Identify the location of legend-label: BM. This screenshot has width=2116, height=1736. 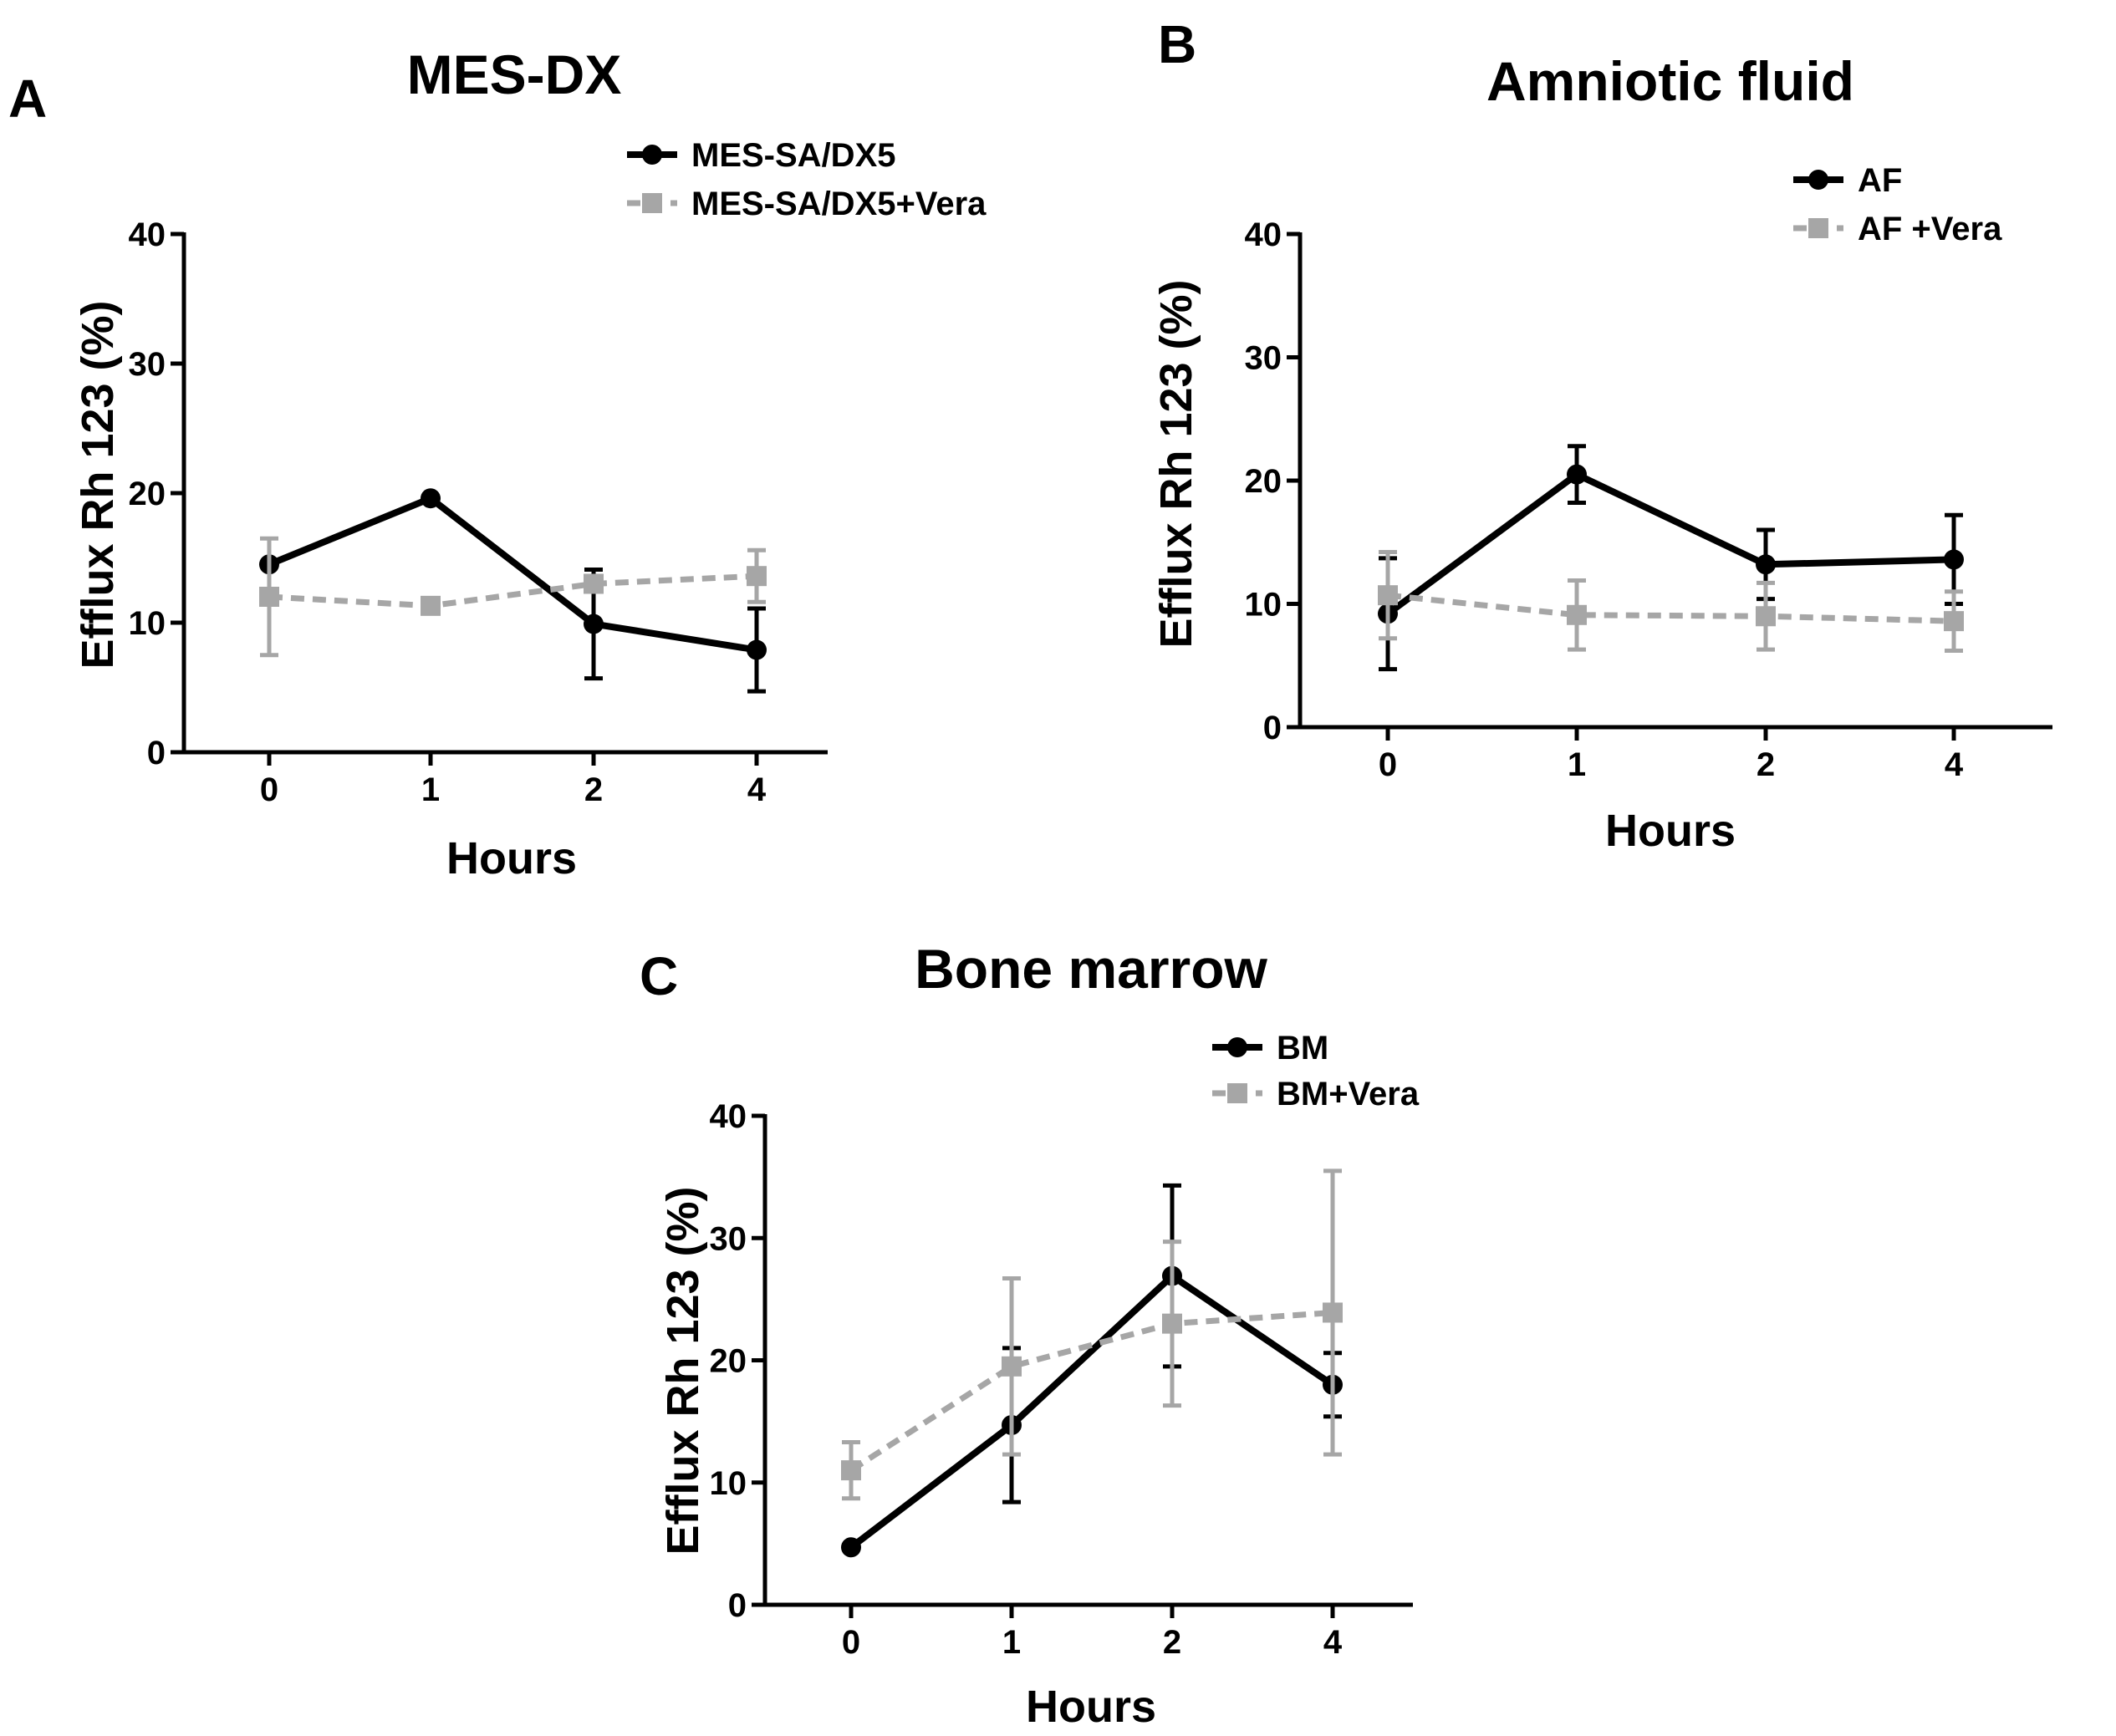
(1302, 1048).